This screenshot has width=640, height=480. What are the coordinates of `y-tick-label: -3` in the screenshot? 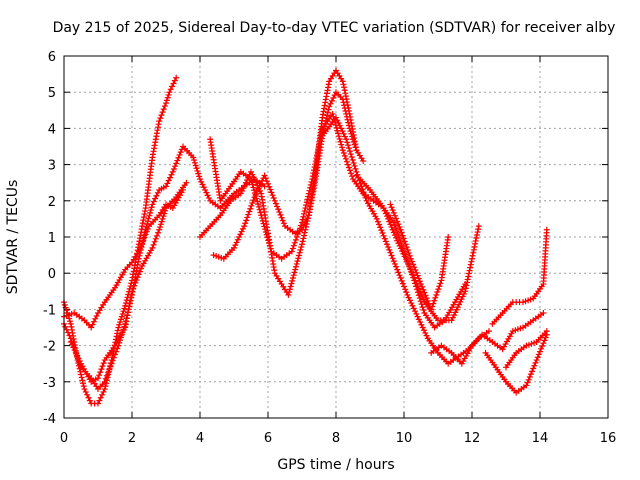 It's located at (49, 383).